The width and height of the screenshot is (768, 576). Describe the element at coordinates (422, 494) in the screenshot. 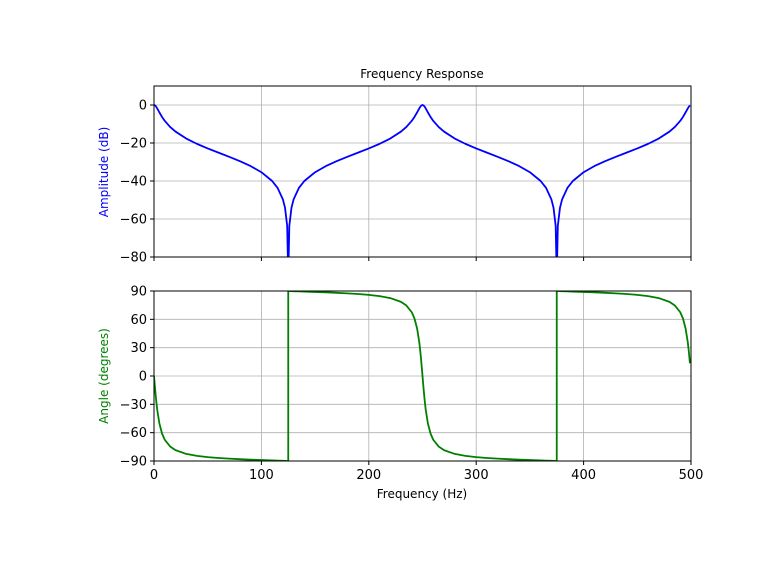

I see `frequency-axis-label: Frequency (Hz)` at that location.